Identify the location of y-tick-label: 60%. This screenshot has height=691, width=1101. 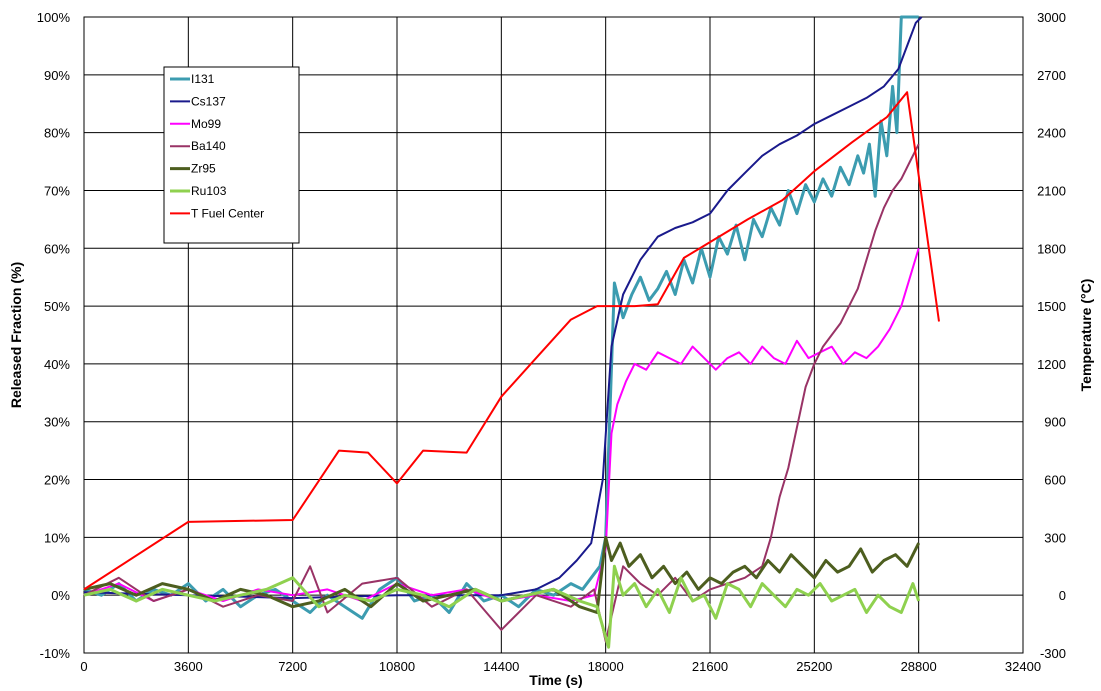
(57, 248).